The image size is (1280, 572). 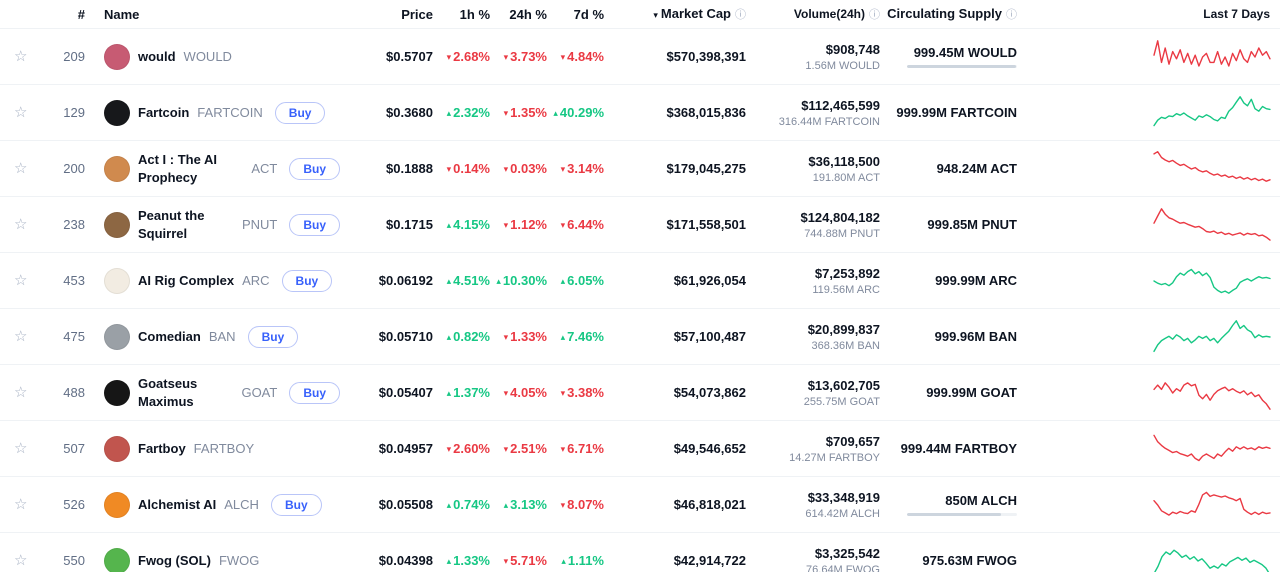 I want to click on name-cell: Fwog (SOL) FWOG, so click(x=214, y=559).